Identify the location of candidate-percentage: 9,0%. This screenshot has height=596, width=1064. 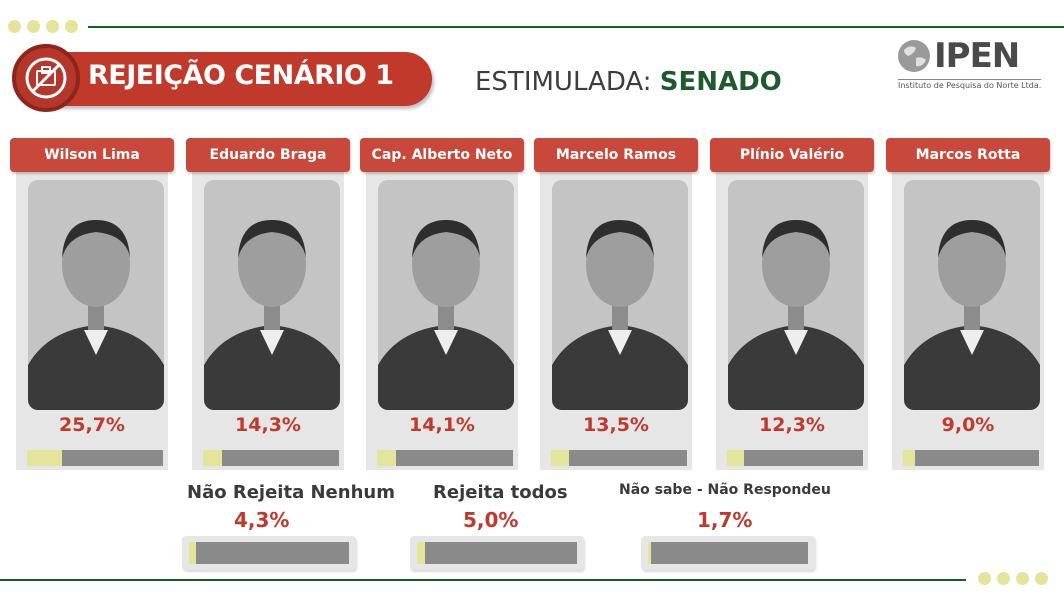
(968, 425).